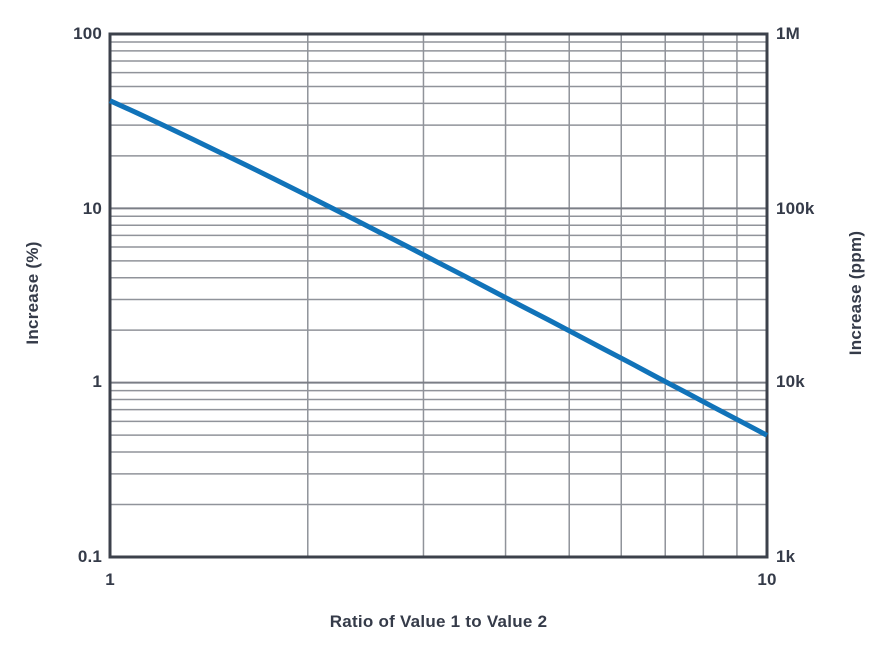  What do you see at coordinates (788, 33) in the screenshot?
I see `y-tick-right-1M: 1M` at bounding box center [788, 33].